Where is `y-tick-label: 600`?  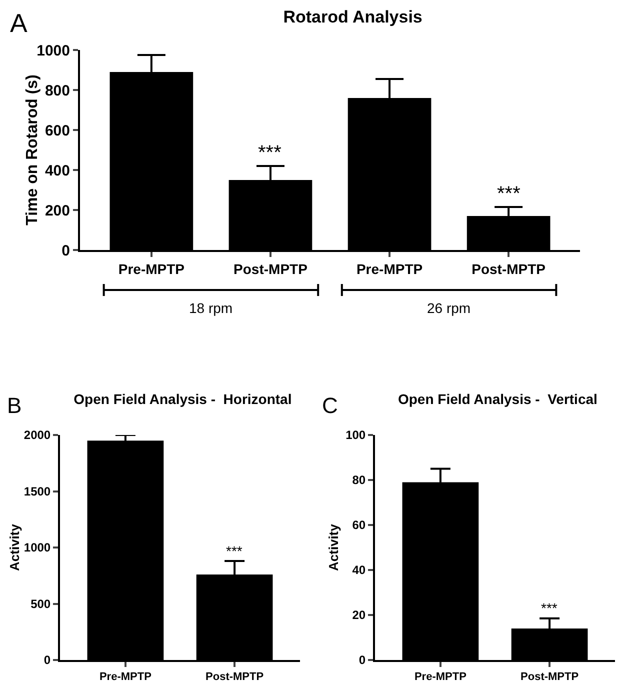 y-tick-label: 600 is located at coordinates (57, 131).